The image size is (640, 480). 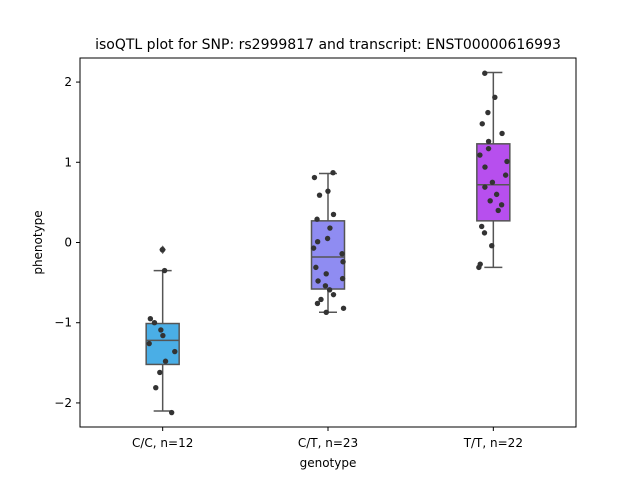 I want to click on y-tick-label: 2, so click(x=68, y=82).